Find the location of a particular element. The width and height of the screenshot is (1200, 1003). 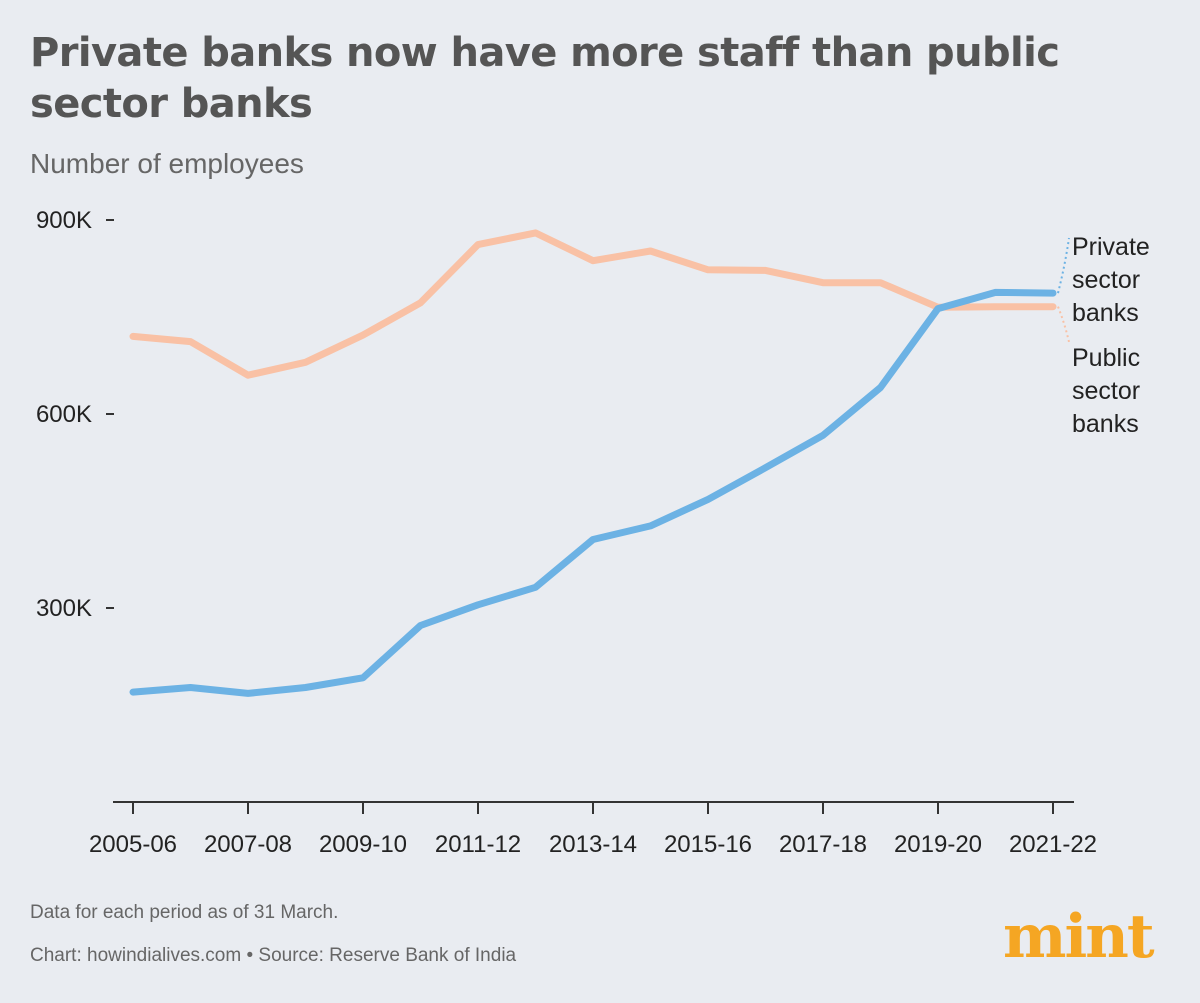

public-legend-label: banks is located at coordinates (1105, 424).